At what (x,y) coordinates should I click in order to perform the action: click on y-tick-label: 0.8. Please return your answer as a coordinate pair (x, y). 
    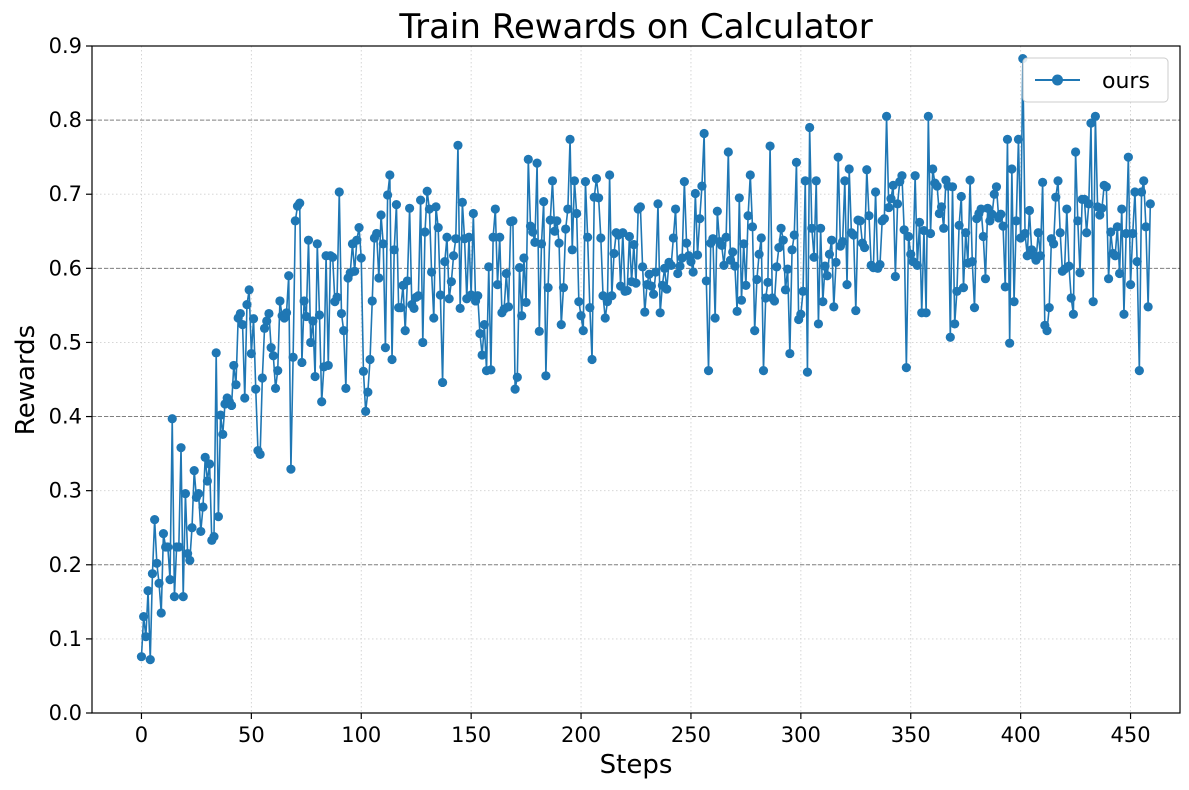
    Looking at the image, I should click on (65, 120).